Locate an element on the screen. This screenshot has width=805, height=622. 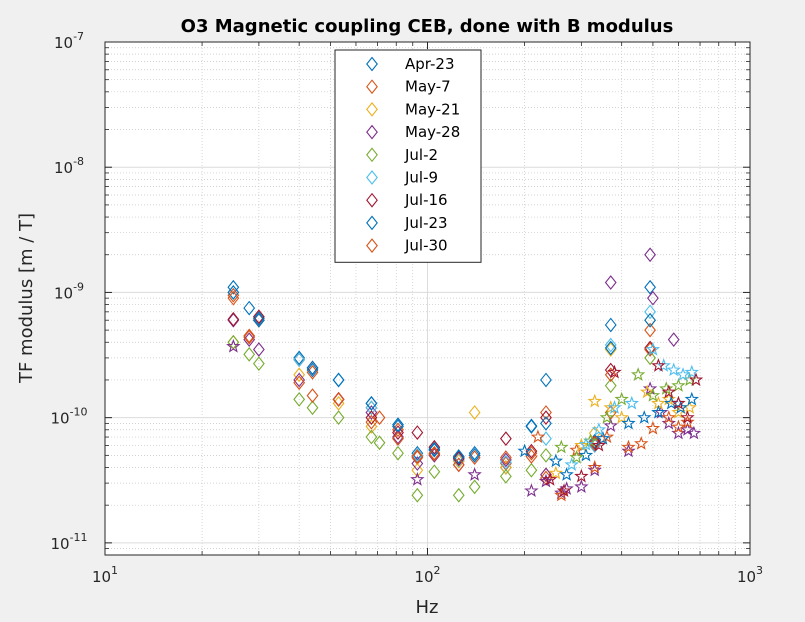
legend-label: May-7 is located at coordinates (428, 87).